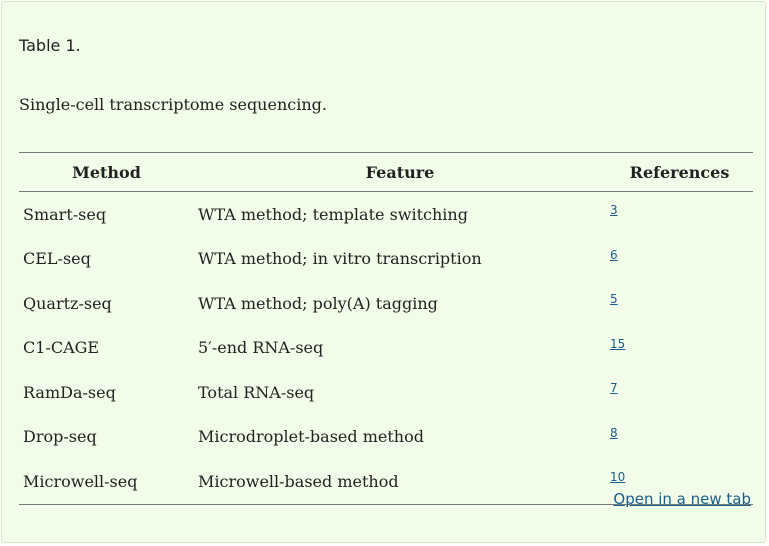  I want to click on cell-feature: WTA method; poly(A) tagging, so click(318, 303).